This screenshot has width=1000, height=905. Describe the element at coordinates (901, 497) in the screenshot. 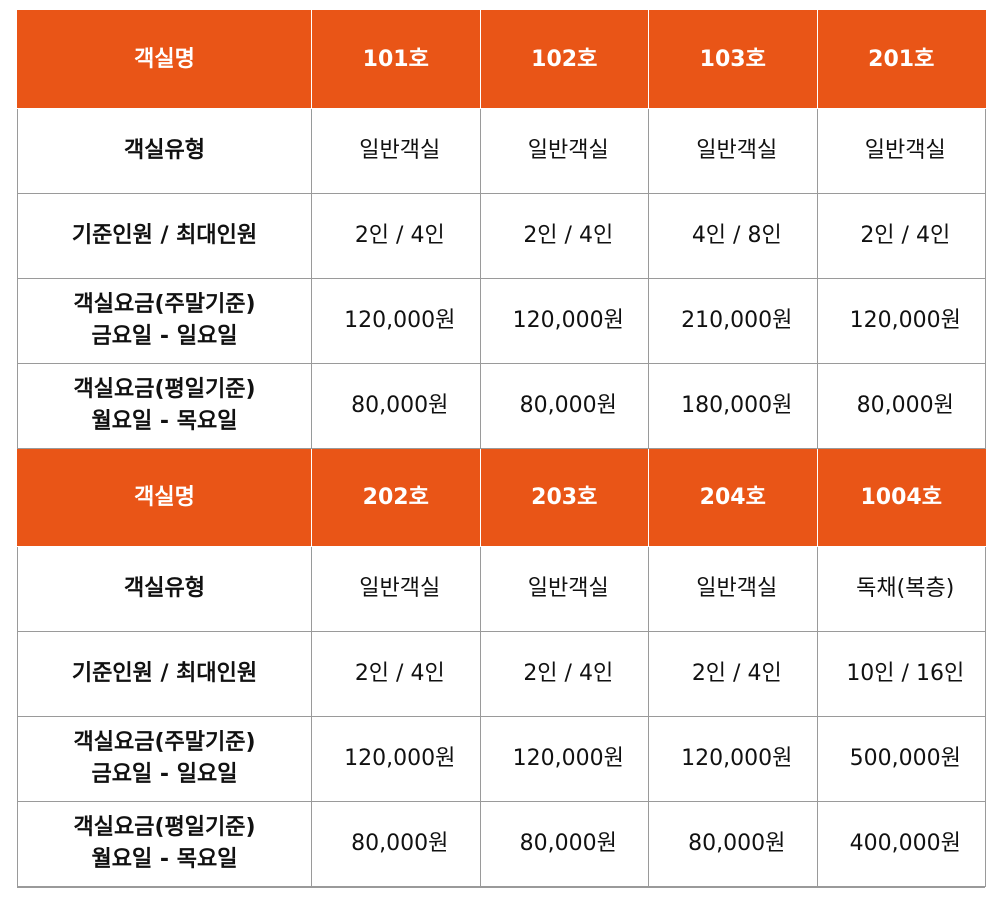

I see `room-1004: 1004호` at that location.